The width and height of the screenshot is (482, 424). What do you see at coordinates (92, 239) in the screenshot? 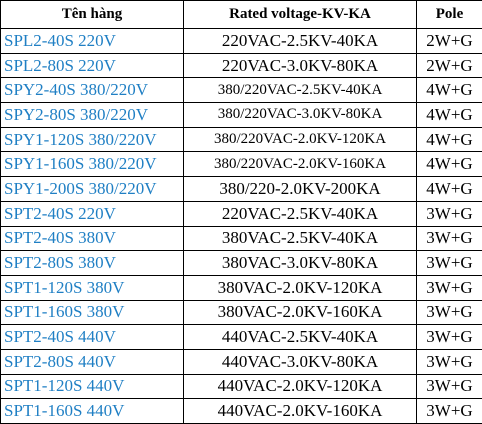
I see `product-name: SPT2-40S 380V` at bounding box center [92, 239].